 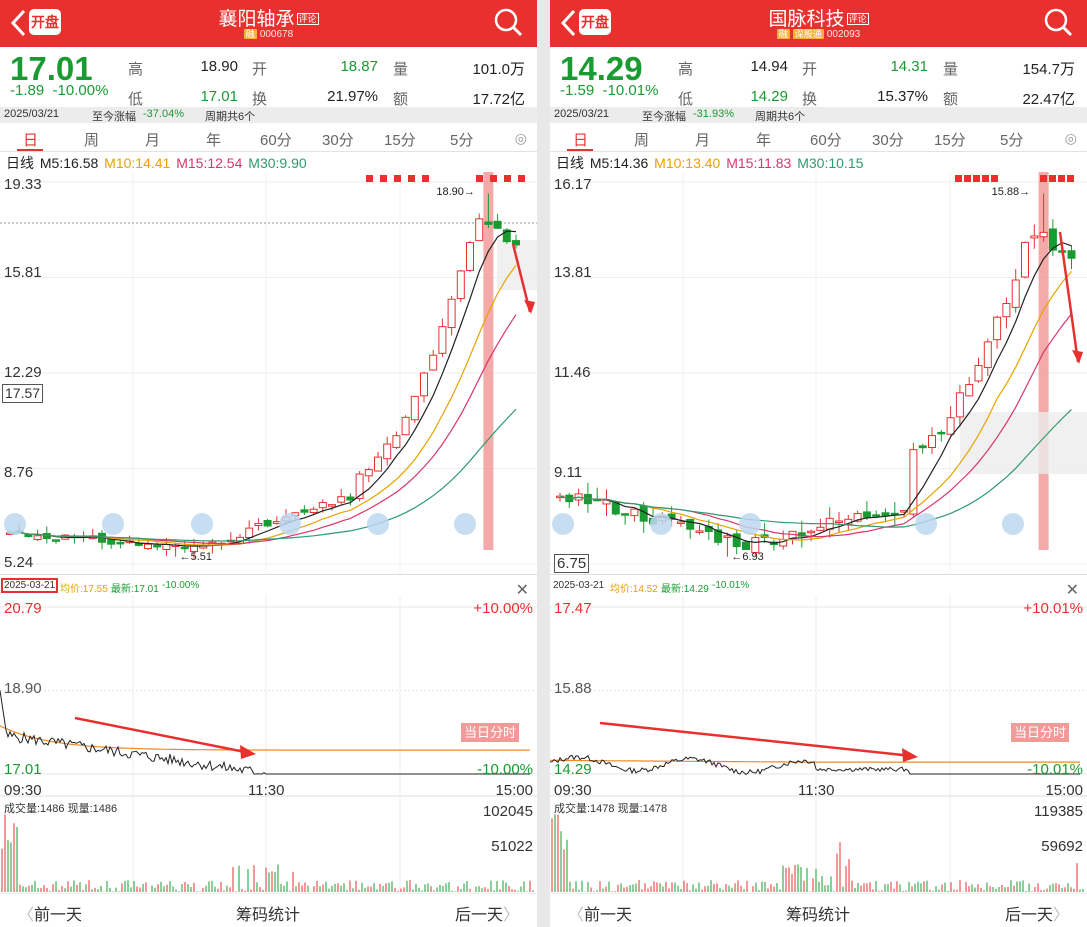 I want to click on volume-value: 154.7万, so click(x=1048, y=69).